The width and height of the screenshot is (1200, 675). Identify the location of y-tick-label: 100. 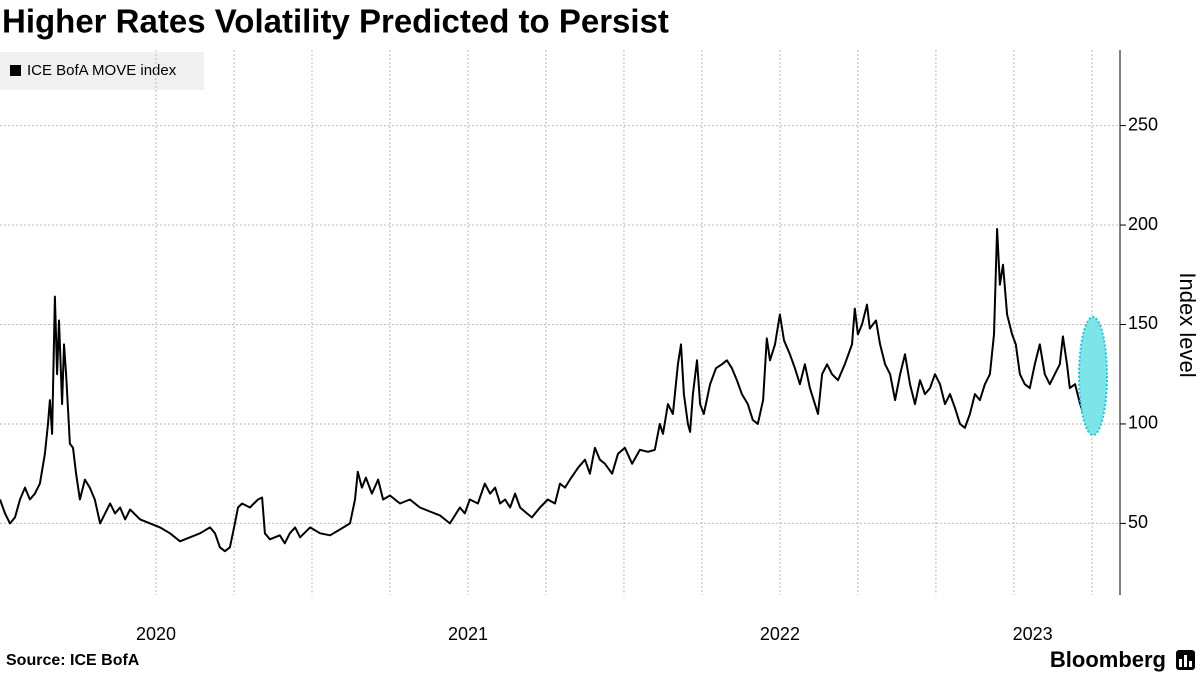
(1143, 423).